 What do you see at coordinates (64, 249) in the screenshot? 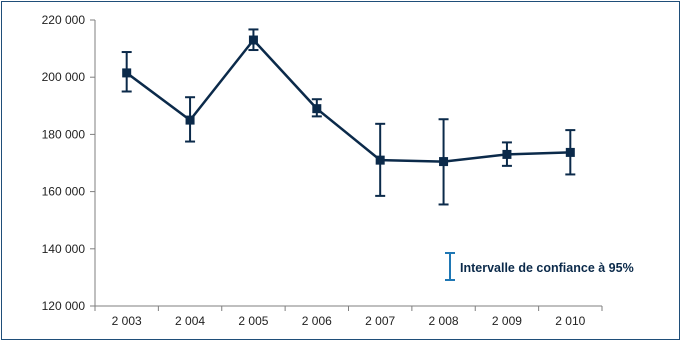
I see `y-tick-label: 140 000` at bounding box center [64, 249].